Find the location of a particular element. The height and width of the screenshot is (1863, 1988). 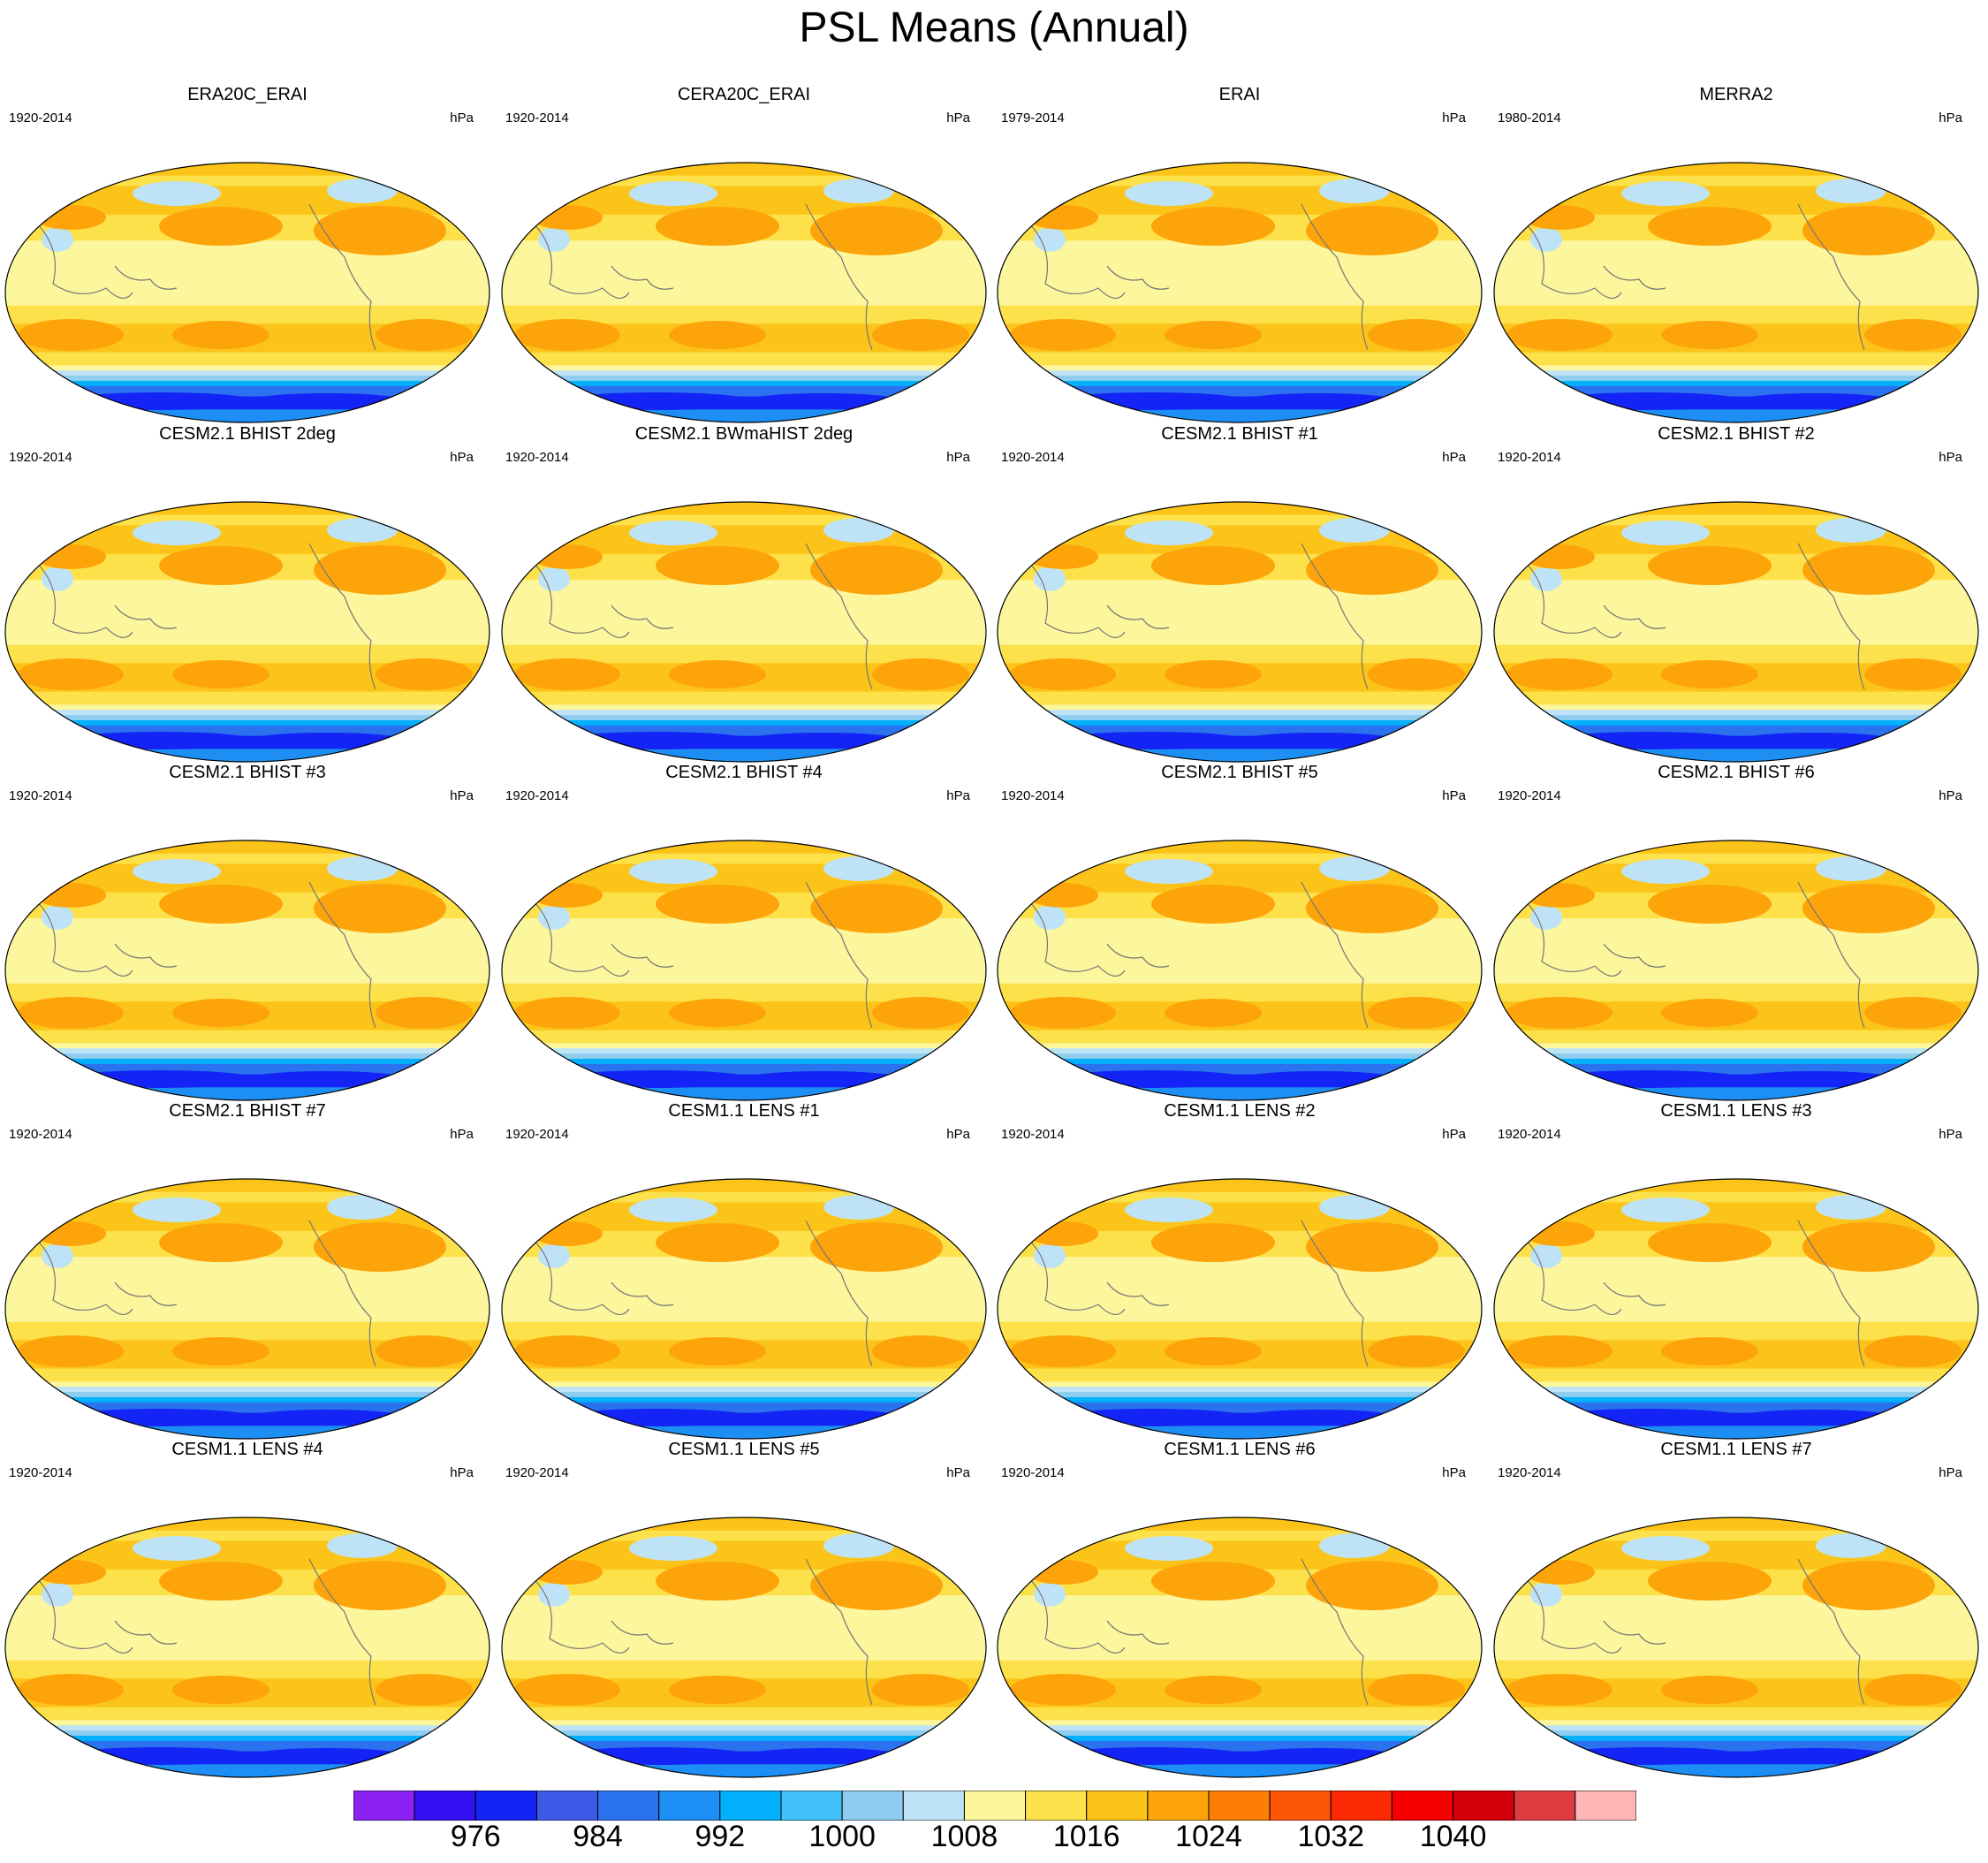

map-panel: CESM2.1 BHIST #3 1920-2014 hPa is located at coordinates (247, 931).